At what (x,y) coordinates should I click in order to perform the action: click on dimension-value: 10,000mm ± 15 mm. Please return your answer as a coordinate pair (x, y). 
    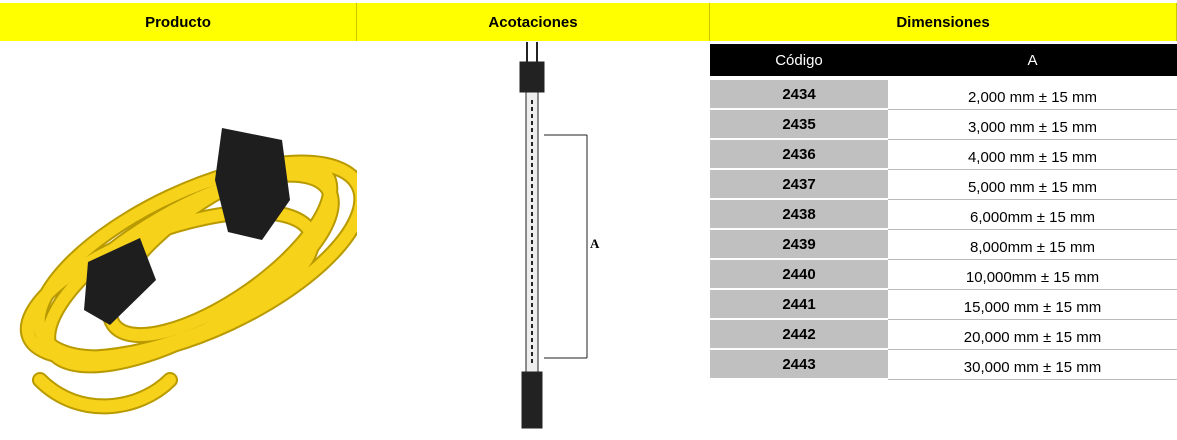
    Looking at the image, I should click on (1032, 275).